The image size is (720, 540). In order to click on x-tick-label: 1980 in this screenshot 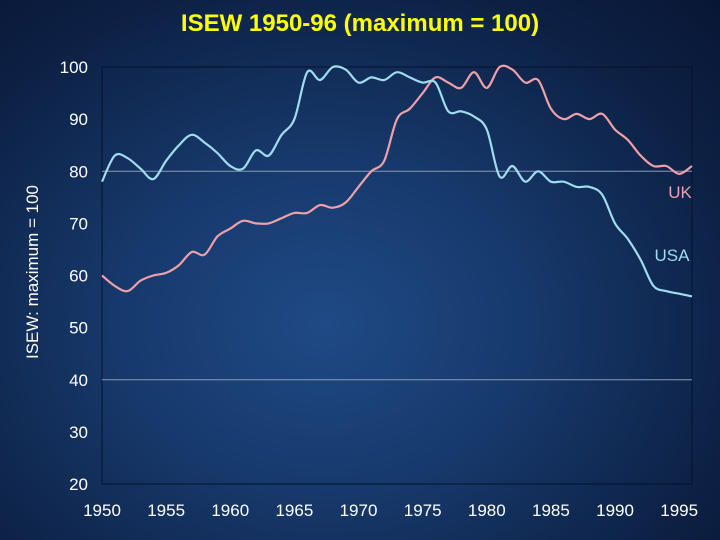, I will do `click(487, 510)`.